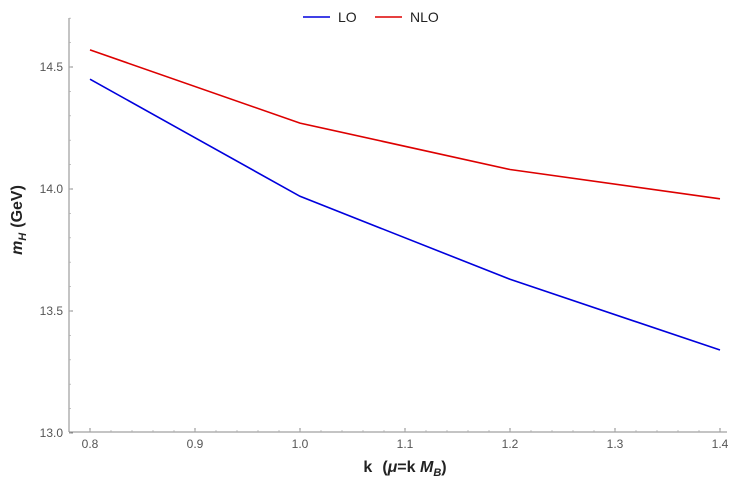 Image resolution: width=730 pixels, height=487 pixels. Describe the element at coordinates (405, 444) in the screenshot. I see `x-tick-label: 1.1` at that location.